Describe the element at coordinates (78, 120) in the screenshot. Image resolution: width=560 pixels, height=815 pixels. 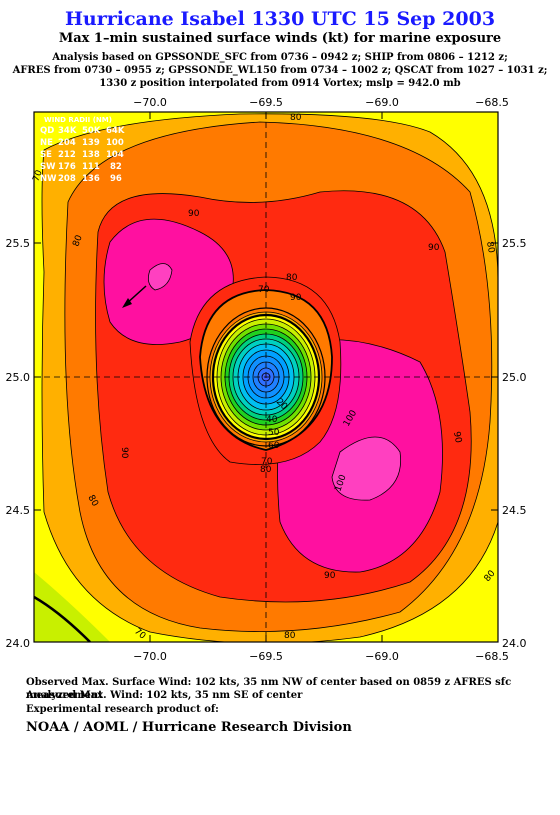
I see `wind-radii-header: WIND RADII (NM)` at that location.